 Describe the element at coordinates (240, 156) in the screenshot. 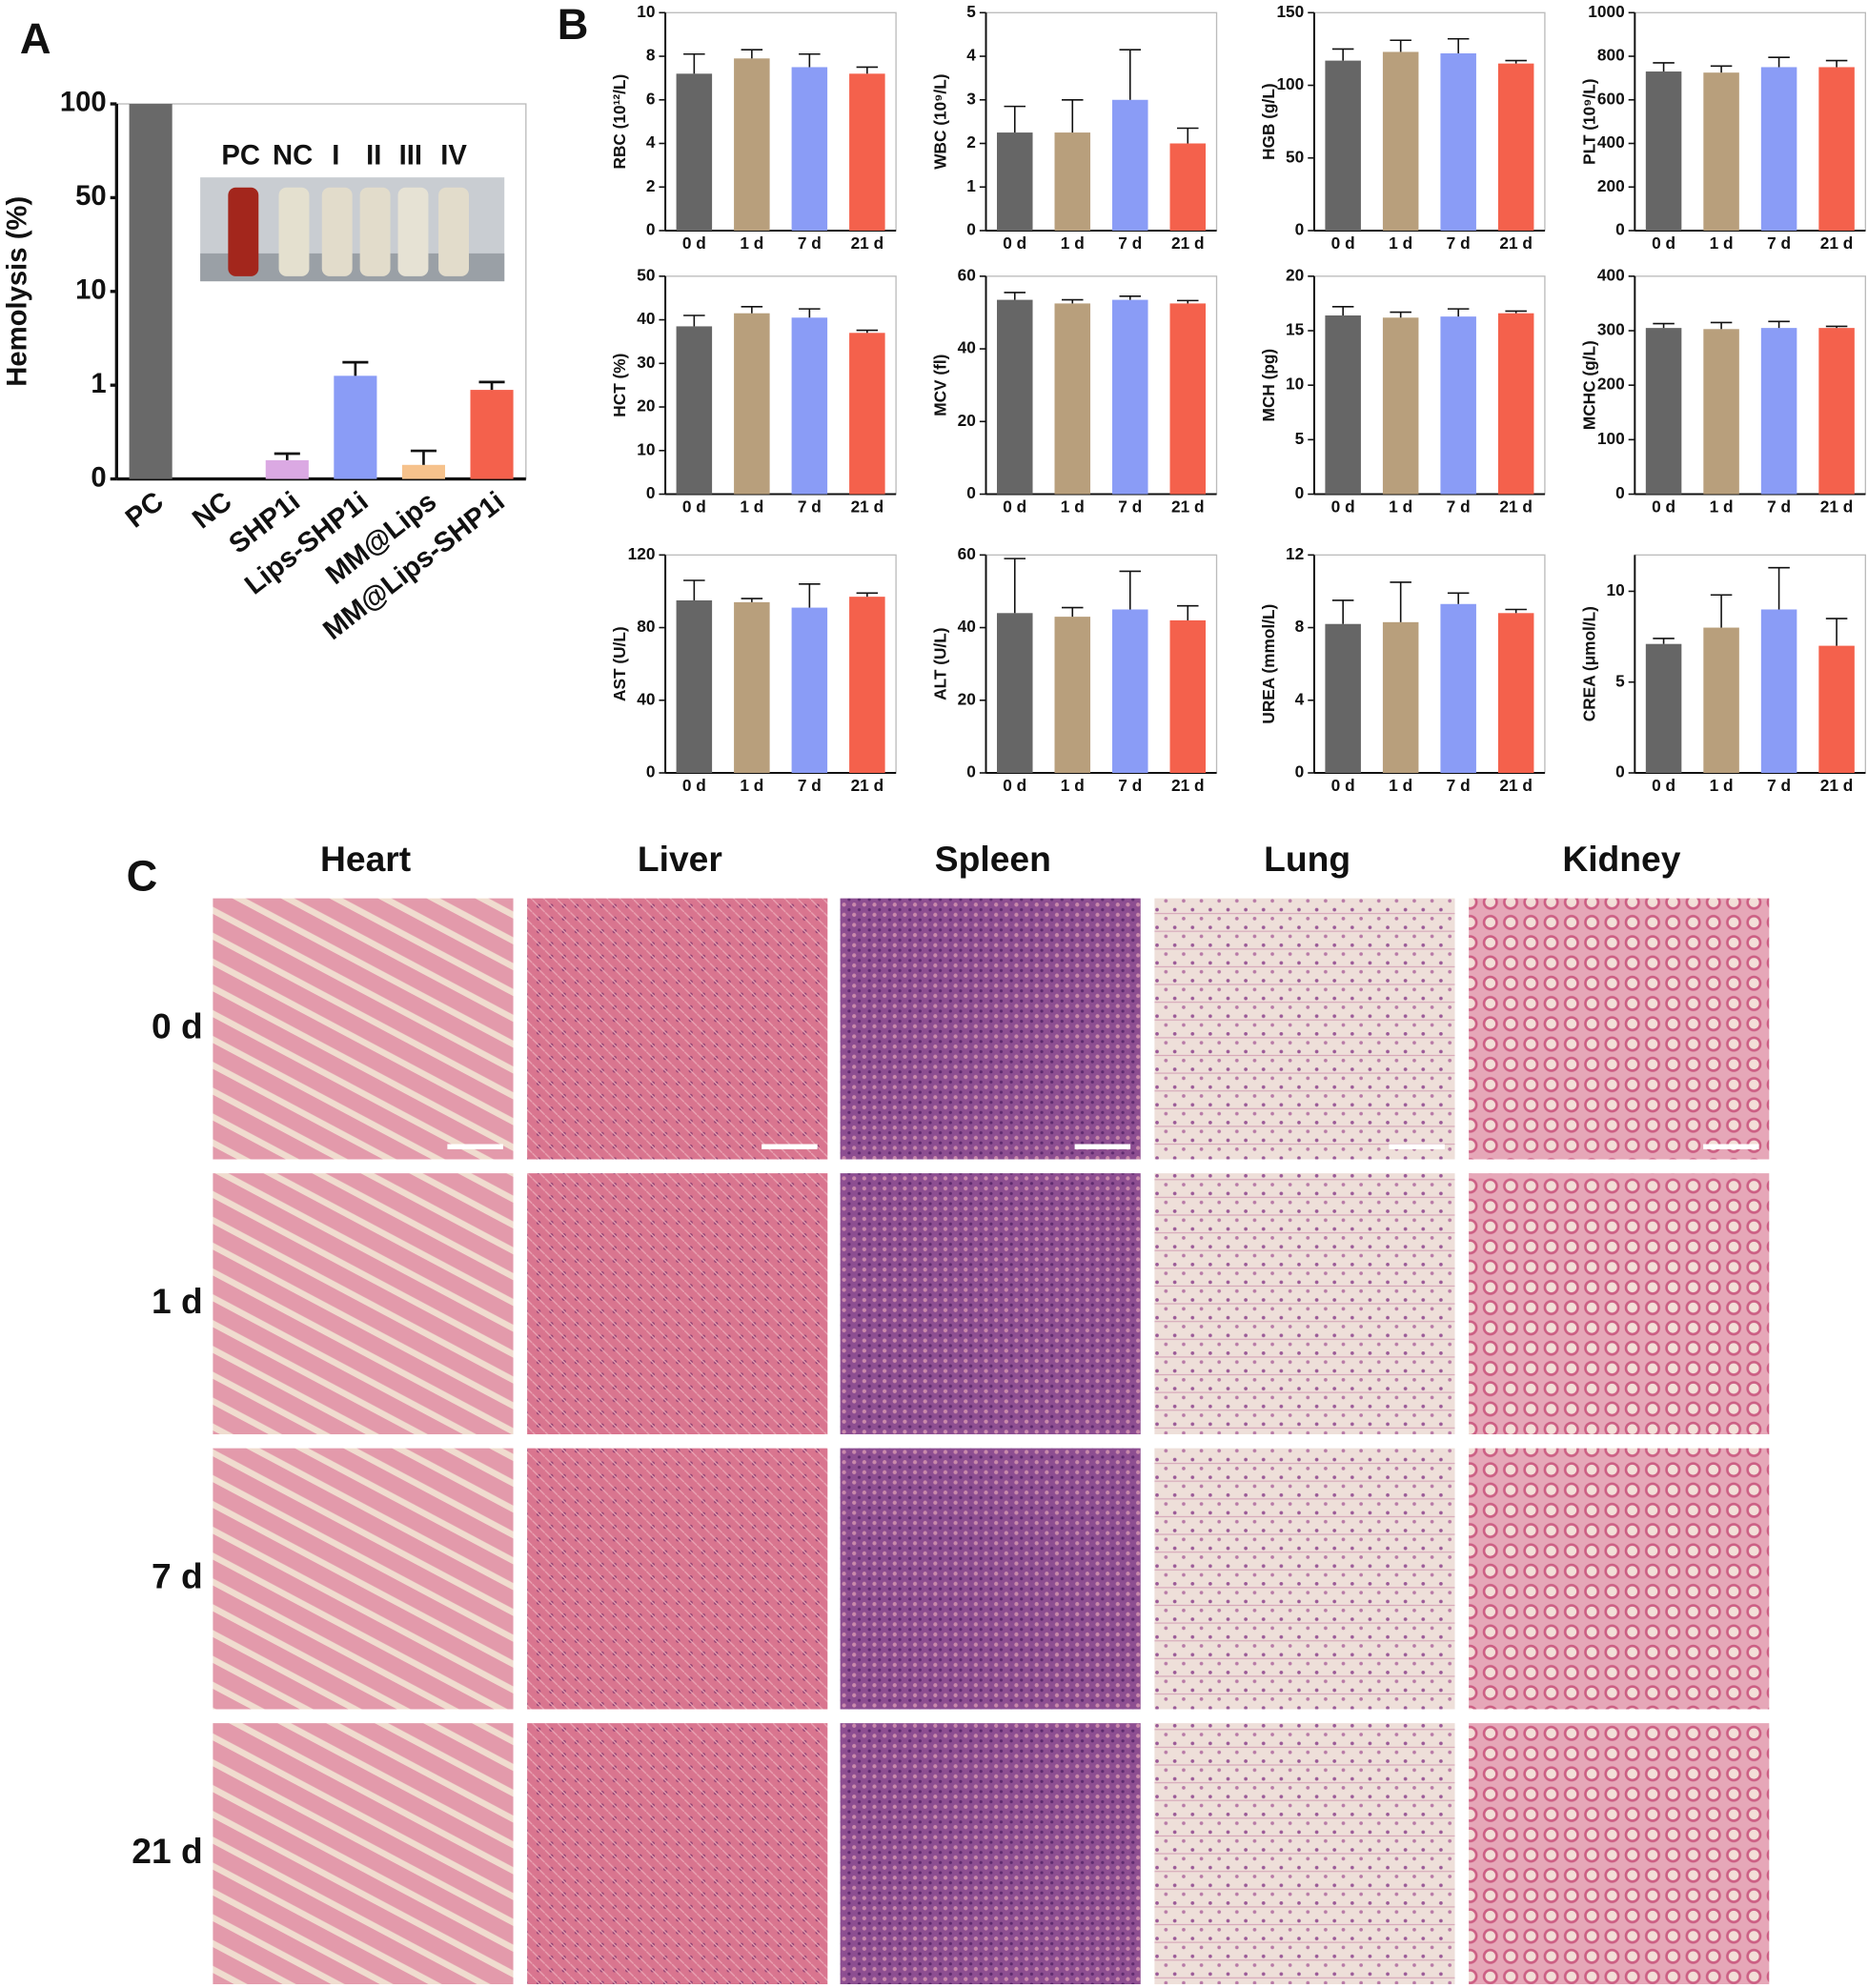

I see `inset-label: PC` at that location.